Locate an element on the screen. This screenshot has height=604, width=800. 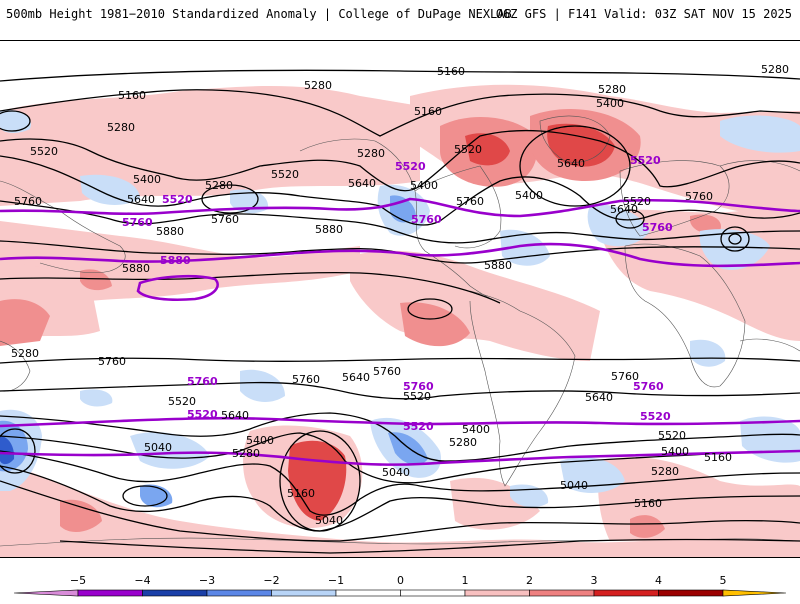
coastline-south-america is located at coordinates (522, 388).